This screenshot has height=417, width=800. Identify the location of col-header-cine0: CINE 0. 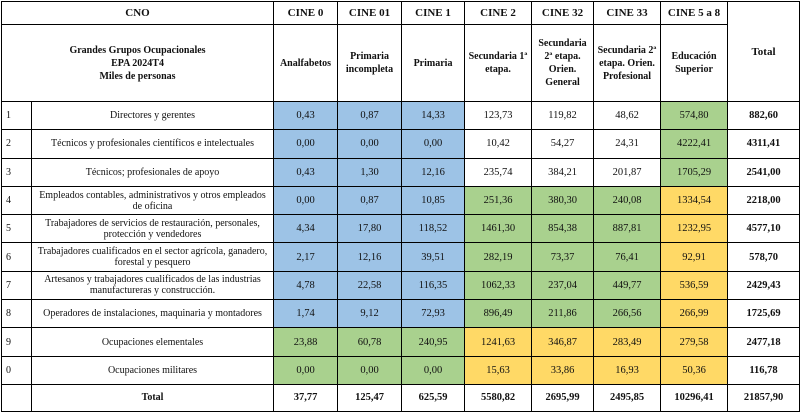
(306, 13).